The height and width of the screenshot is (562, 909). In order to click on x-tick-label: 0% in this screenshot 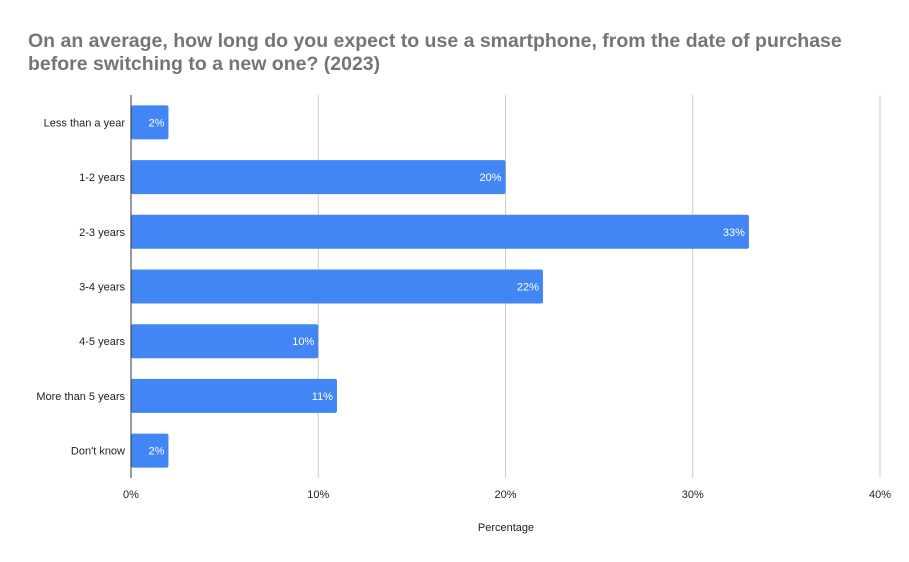, I will do `click(131, 495)`.